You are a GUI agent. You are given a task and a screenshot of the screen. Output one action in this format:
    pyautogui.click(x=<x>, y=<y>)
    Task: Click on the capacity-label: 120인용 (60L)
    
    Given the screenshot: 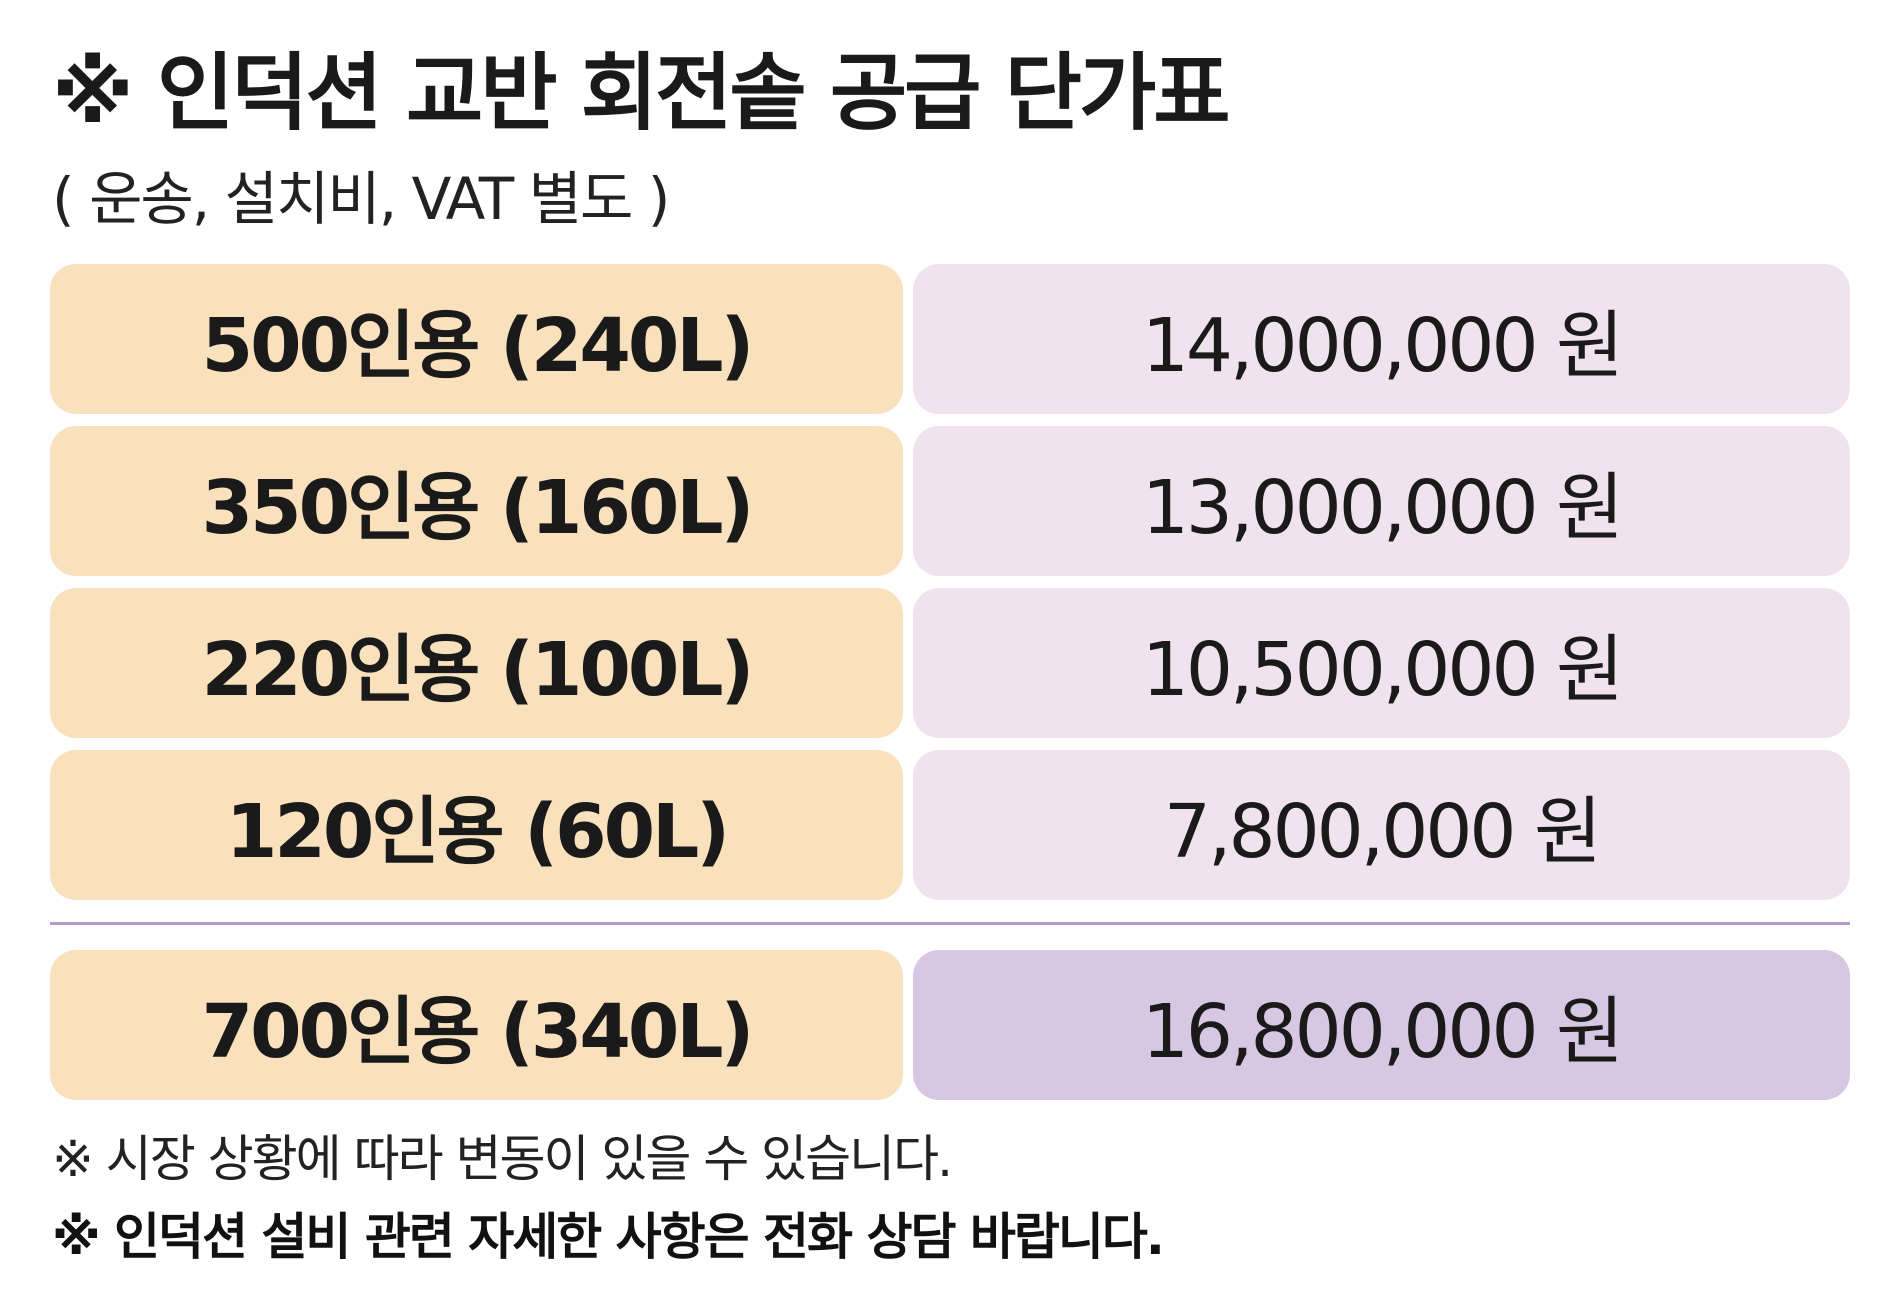 What is the action you would take?
    pyautogui.click(x=476, y=825)
    